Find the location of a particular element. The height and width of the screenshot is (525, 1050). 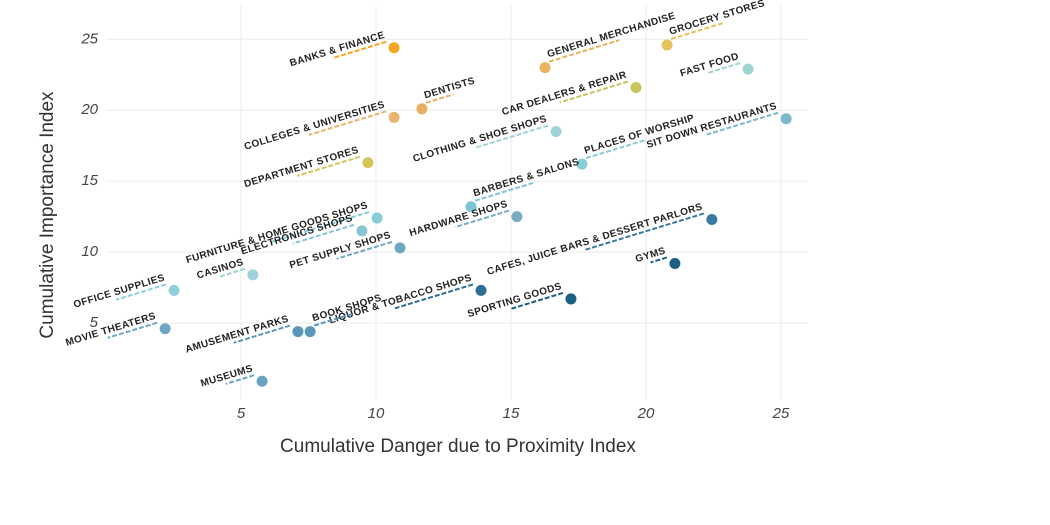

point-label: DENTISTS is located at coordinates (450, 89).